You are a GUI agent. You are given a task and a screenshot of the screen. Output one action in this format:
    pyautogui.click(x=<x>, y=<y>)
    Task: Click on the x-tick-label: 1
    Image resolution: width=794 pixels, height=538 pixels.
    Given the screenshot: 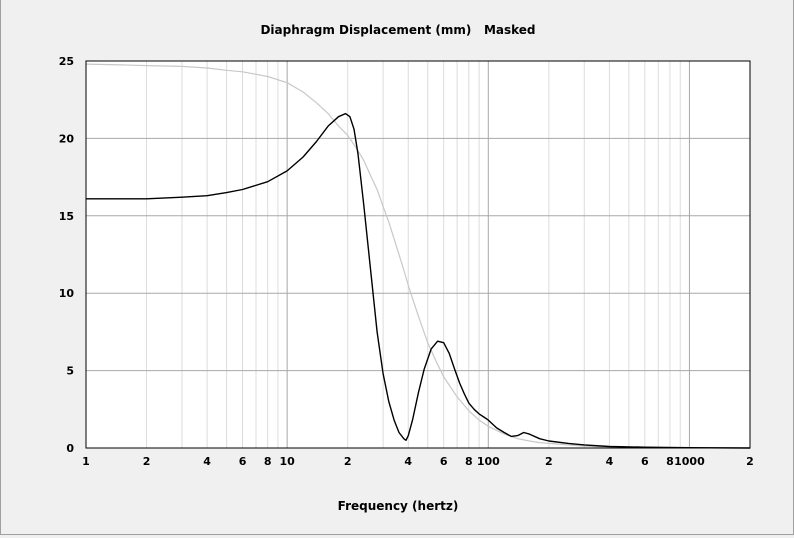 What is the action you would take?
    pyautogui.click(x=86, y=461)
    